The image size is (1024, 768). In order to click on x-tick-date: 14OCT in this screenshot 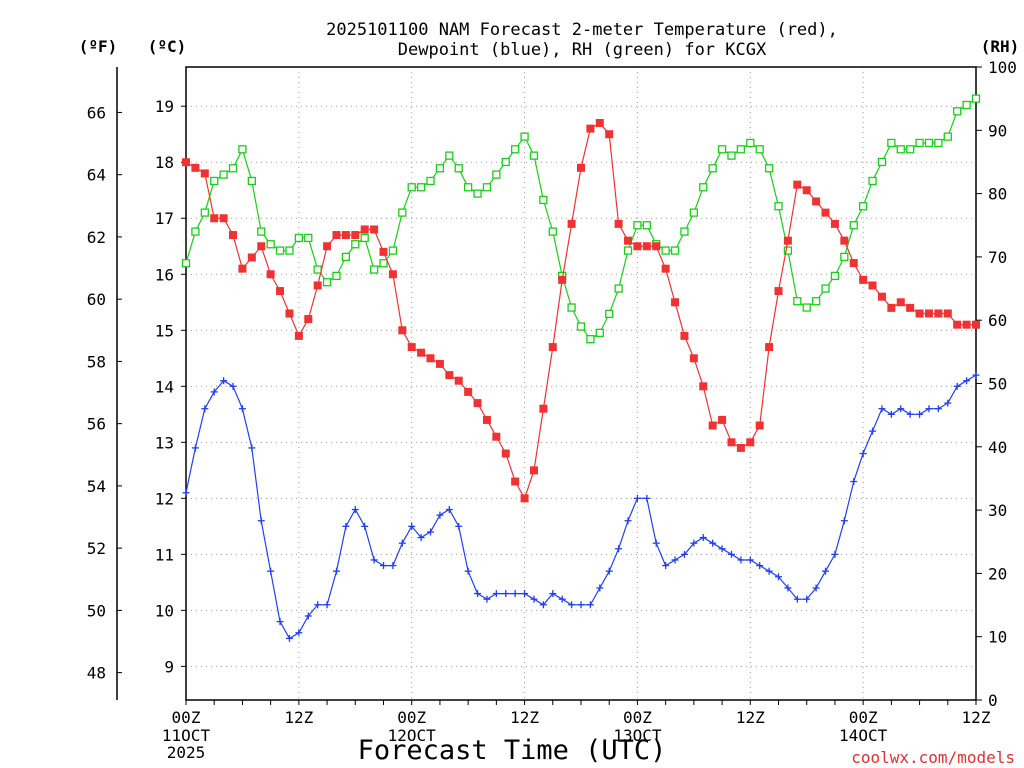, I will do `click(863, 735)`.